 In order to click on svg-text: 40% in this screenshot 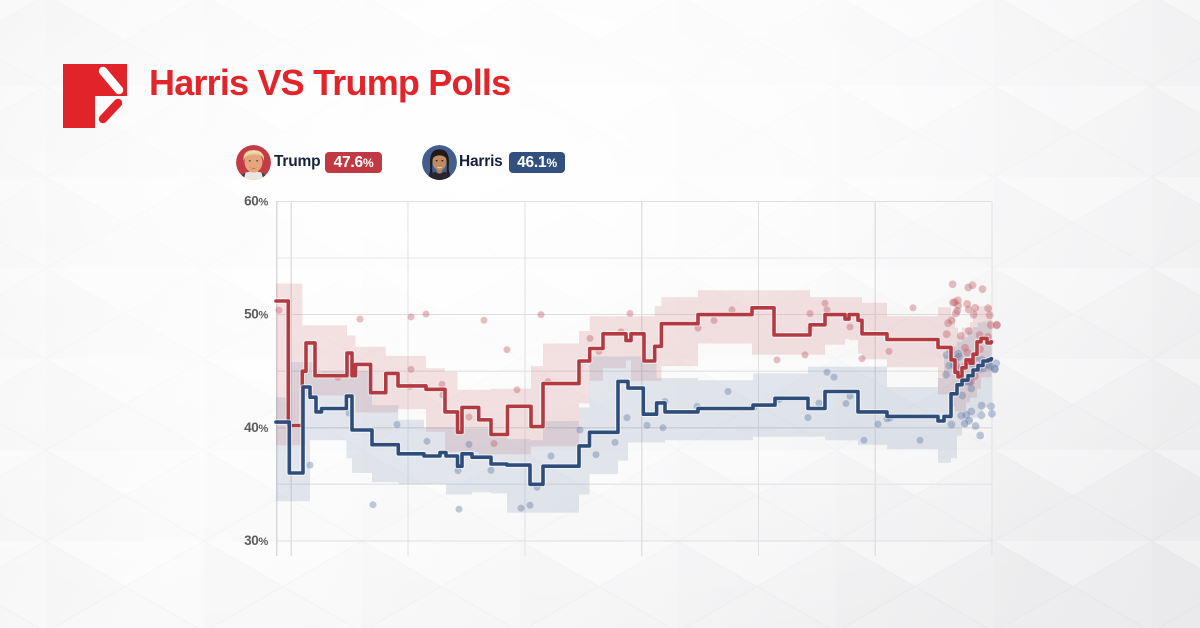, I will do `click(256, 427)`.